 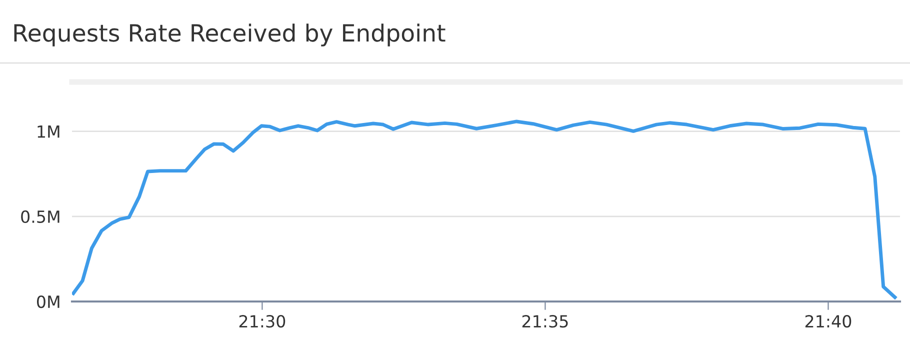 What do you see at coordinates (49, 132) in the screenshot?
I see `y-tick-label: 1M` at bounding box center [49, 132].